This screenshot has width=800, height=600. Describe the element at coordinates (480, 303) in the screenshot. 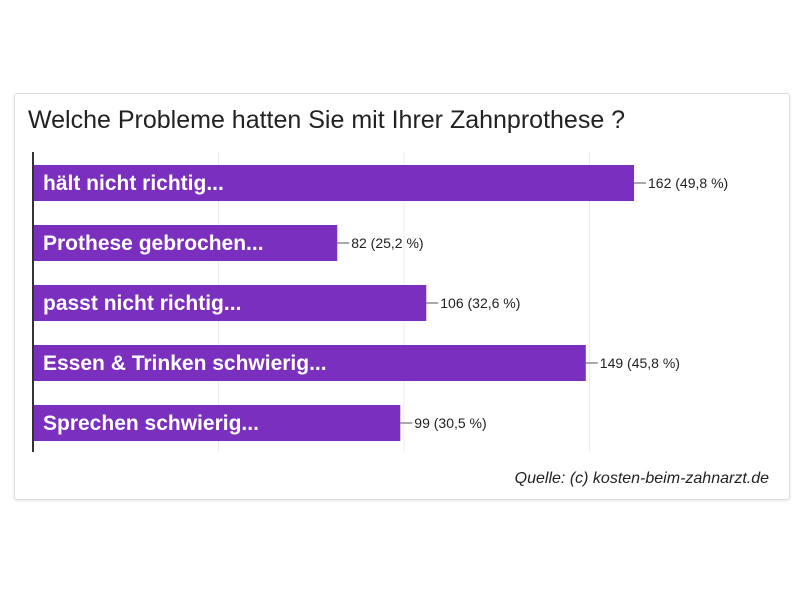

I see `bar-value-label: 106 (32,6 %)` at that location.